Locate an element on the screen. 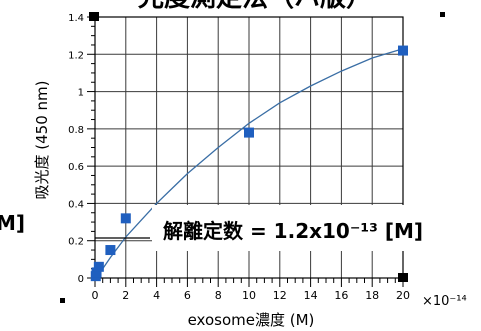 This screenshot has width=481, height=331. x-tick-label: 14 is located at coordinates (311, 295).